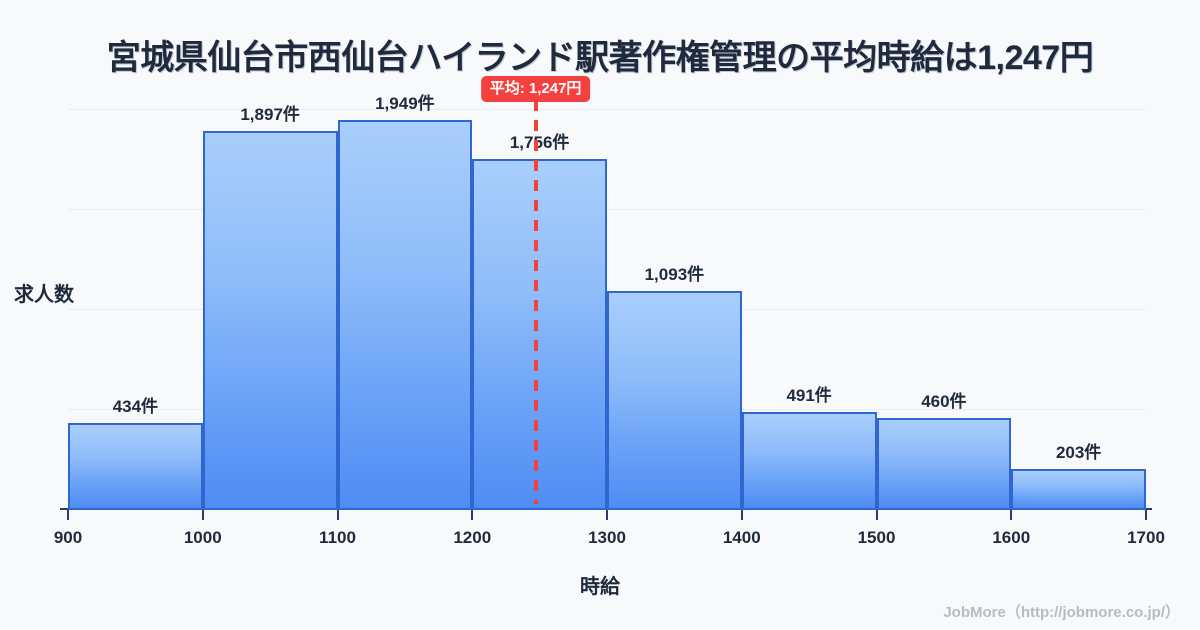 This screenshot has width=1200, height=630. What do you see at coordinates (535, 89) in the screenshot?
I see `average-badge: 平均: 1,247円` at bounding box center [535, 89].